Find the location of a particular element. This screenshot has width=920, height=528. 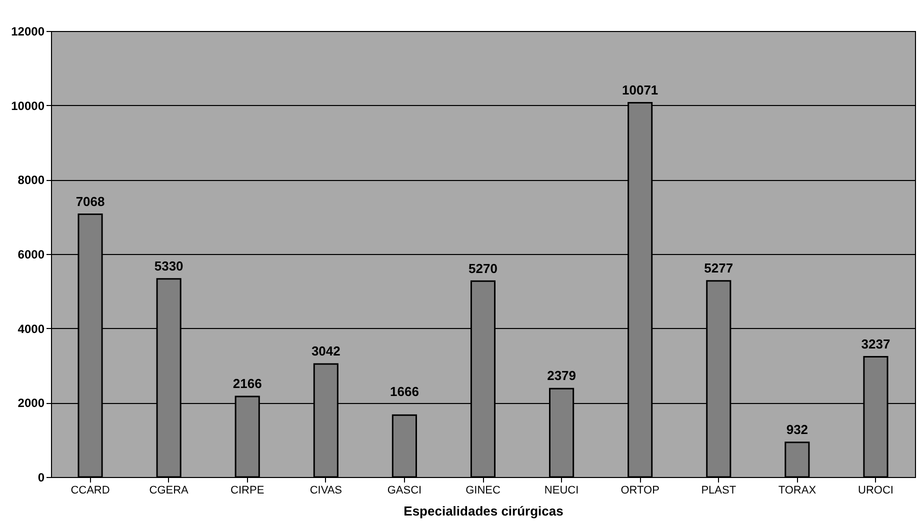

data-label: 3042 is located at coordinates (325, 351).